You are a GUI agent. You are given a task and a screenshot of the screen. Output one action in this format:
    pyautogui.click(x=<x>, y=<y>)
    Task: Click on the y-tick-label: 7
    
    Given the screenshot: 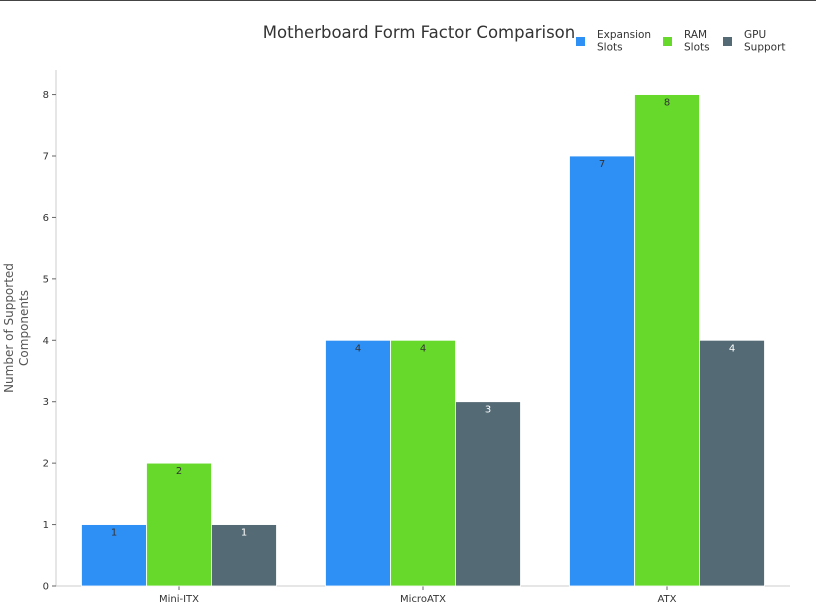 What is the action you would take?
    pyautogui.click(x=46, y=157)
    